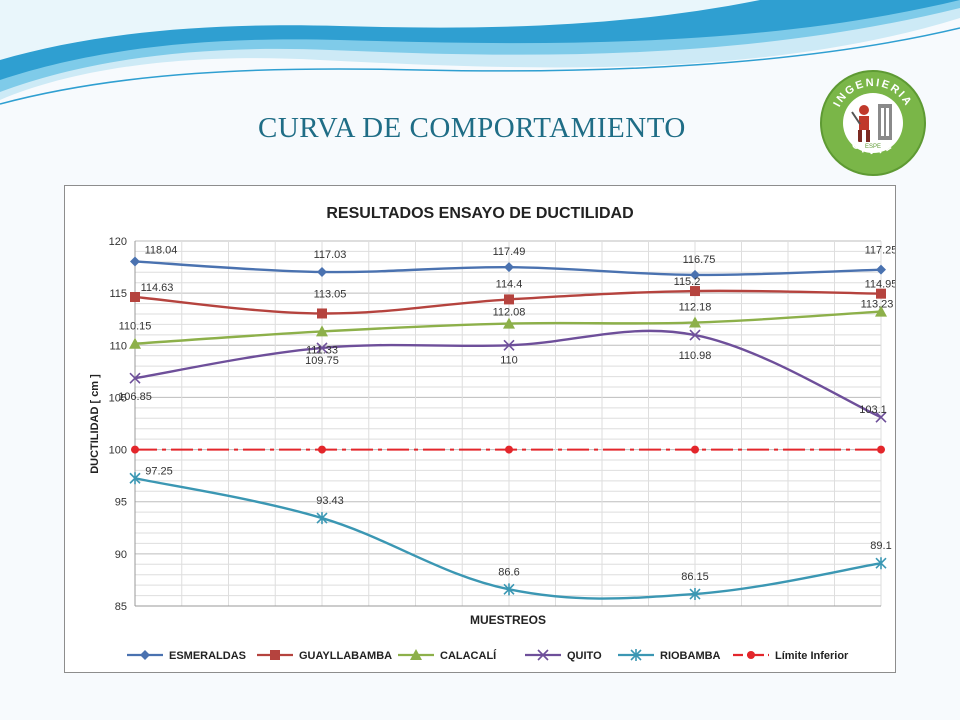 This screenshot has width=960, height=720. I want to click on series-quito, so click(508, 376).